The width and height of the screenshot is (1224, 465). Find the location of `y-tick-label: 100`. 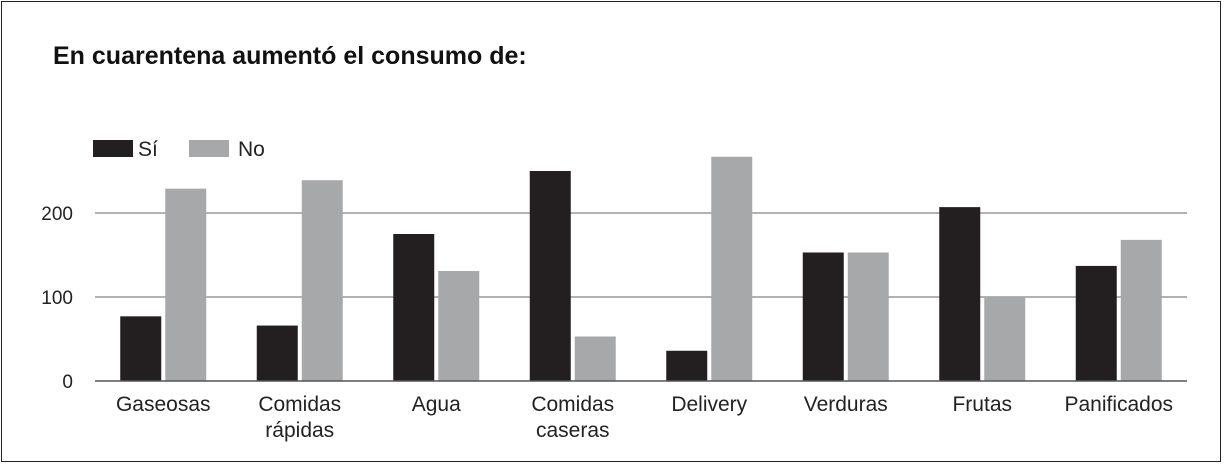

y-tick-label: 100 is located at coordinates (57, 298).